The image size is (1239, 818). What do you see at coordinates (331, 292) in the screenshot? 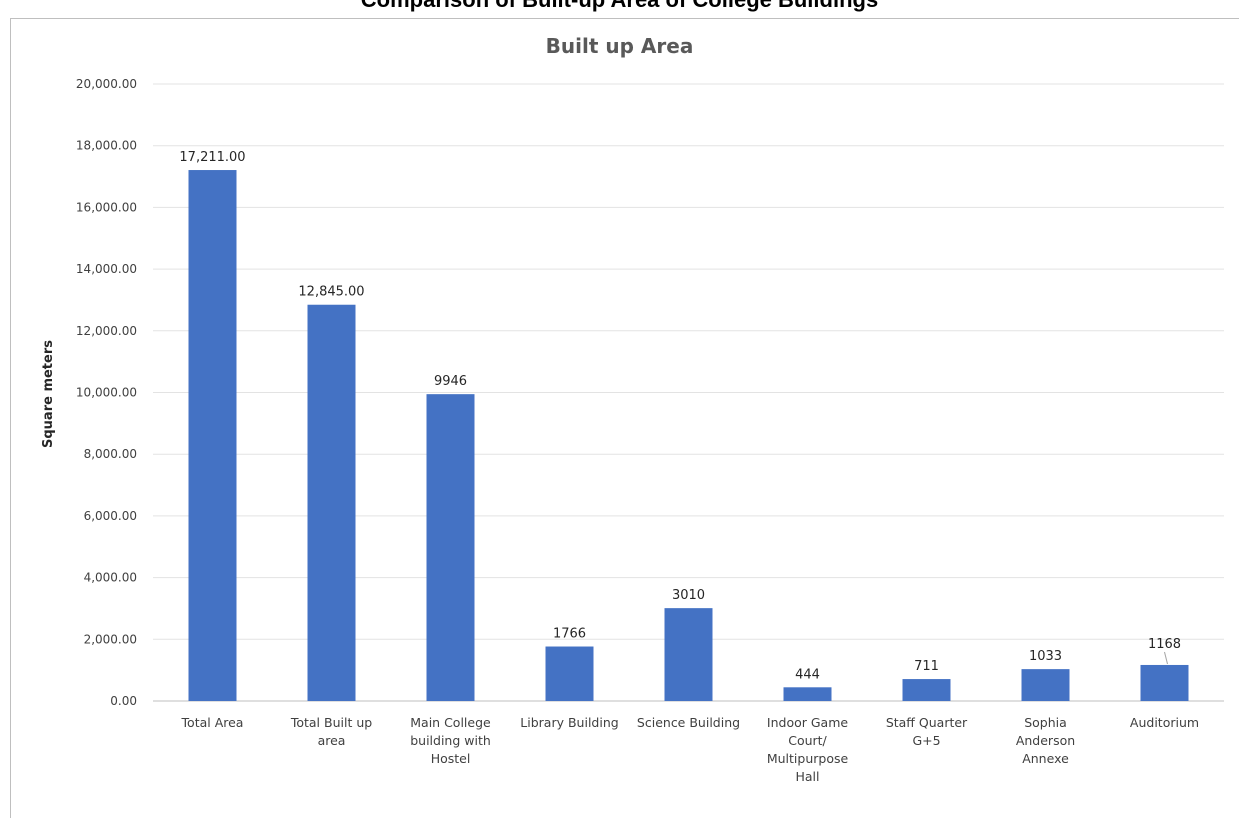
I see `data-label: 12,845.00` at bounding box center [331, 292].